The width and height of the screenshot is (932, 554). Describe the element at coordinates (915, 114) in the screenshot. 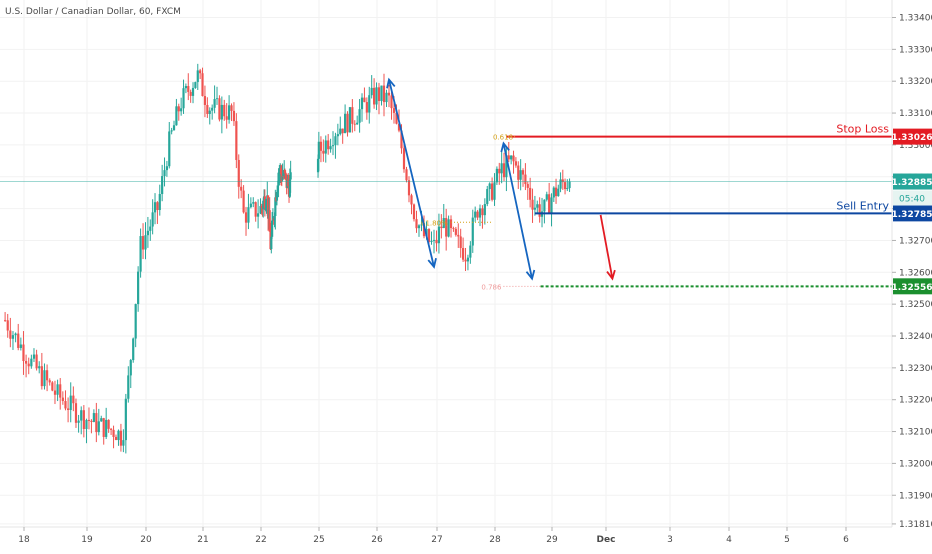

I see `price-tick-label: 1.33100` at that location.